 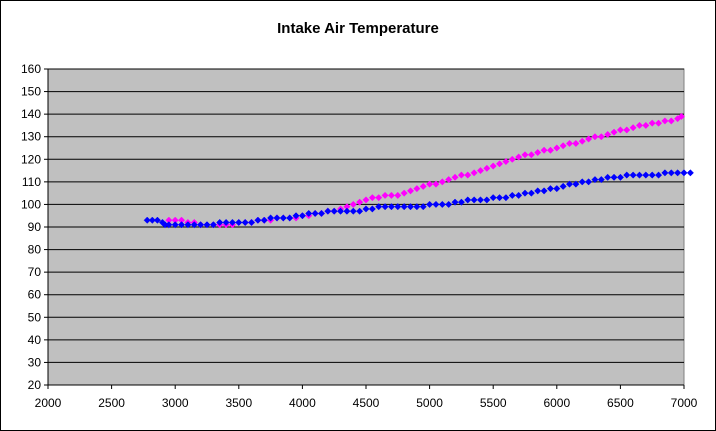 I want to click on y-tick-label: 20, so click(x=35, y=385).